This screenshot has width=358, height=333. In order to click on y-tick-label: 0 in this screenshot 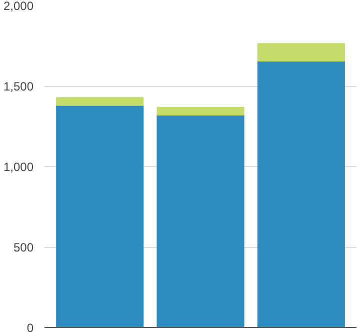, I will do `click(30, 327)`.